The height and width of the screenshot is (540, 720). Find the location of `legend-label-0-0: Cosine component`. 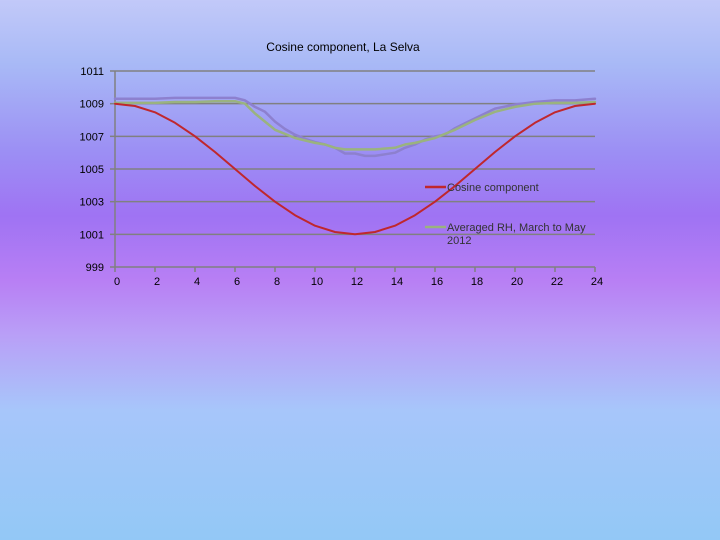

legend-label-0-0: Cosine component is located at coordinates (493, 188).